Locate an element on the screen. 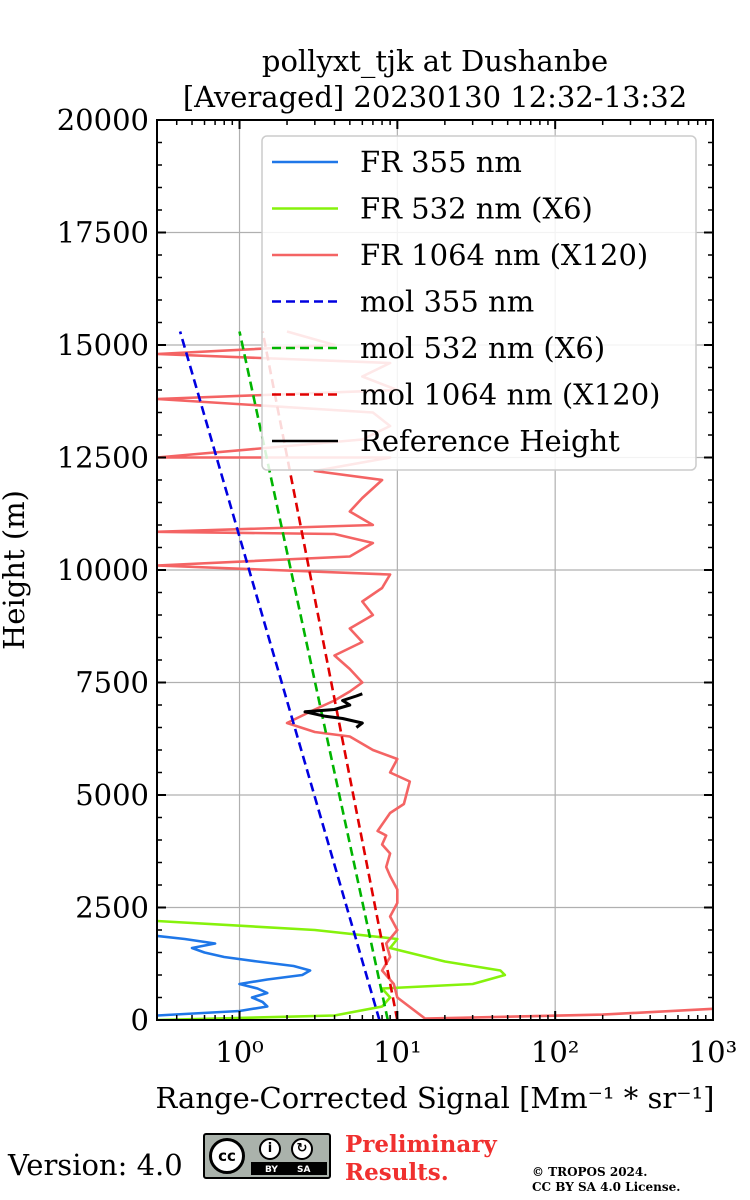 The height and width of the screenshot is (1200, 750). legend-label: FR 532 nm (X6) is located at coordinates (476, 209).